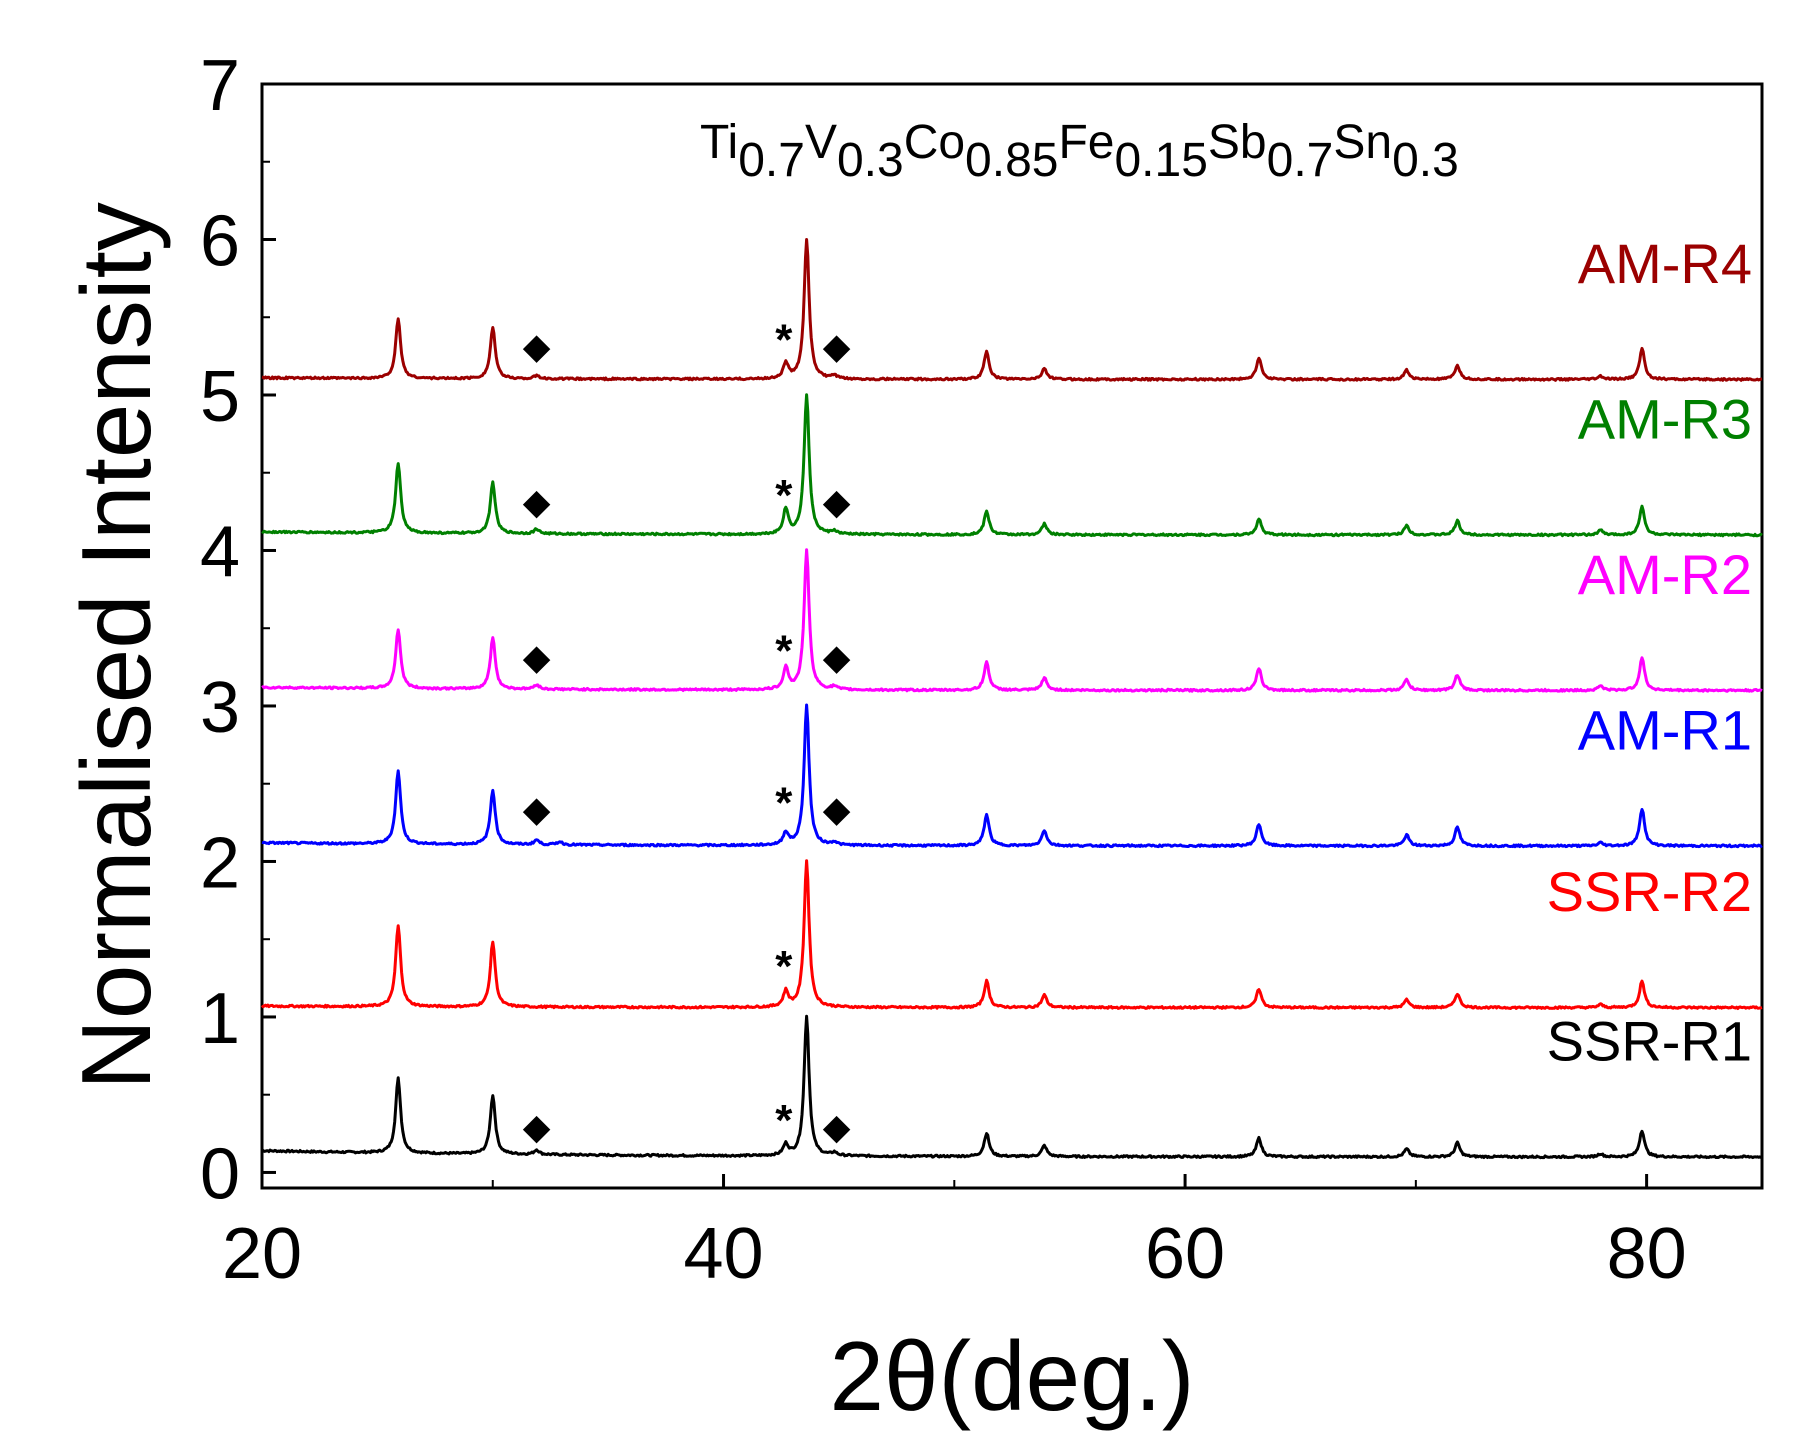  What do you see at coordinates (220, 708) in the screenshot?
I see `y-tick-label: 3` at bounding box center [220, 708].